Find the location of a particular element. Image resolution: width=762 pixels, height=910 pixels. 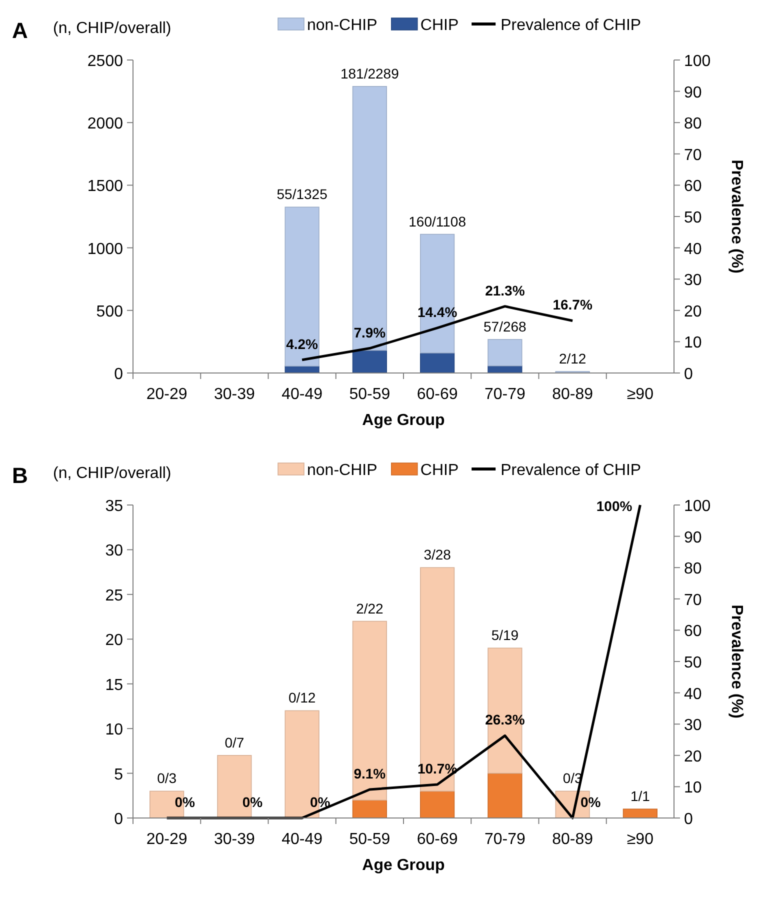

annotation: 160/1108 is located at coordinates (437, 221).